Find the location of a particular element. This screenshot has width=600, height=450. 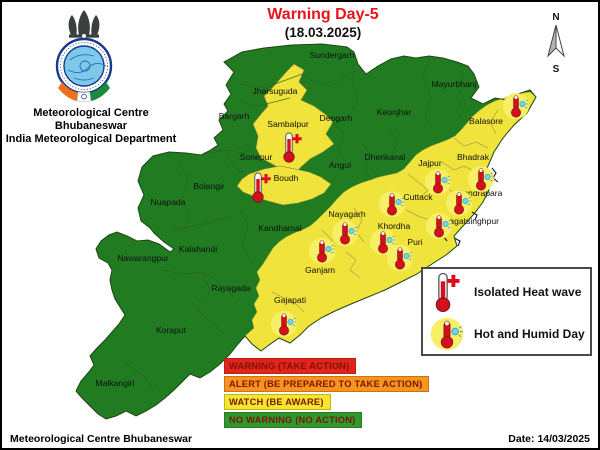

legend-item-label: Isolated Heat wave is located at coordinates (528, 292).